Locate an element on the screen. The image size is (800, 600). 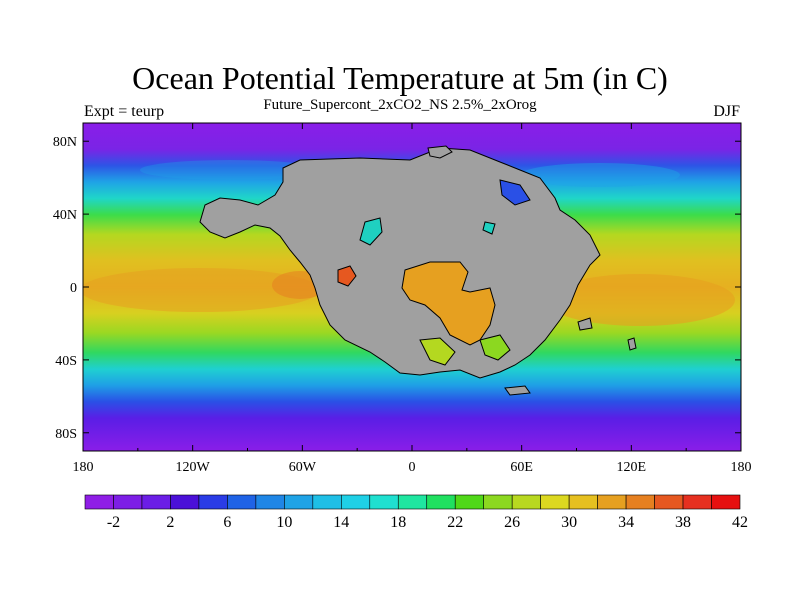
colorbar-label: 42 is located at coordinates (740, 522).